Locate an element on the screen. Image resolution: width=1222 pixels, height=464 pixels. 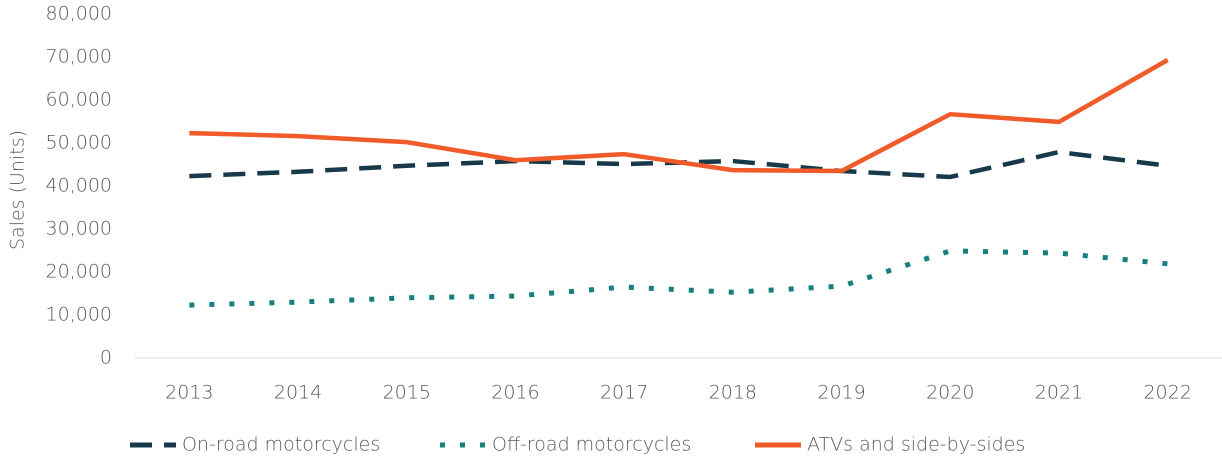
y-tick-label: 40,000 is located at coordinates (79, 186).